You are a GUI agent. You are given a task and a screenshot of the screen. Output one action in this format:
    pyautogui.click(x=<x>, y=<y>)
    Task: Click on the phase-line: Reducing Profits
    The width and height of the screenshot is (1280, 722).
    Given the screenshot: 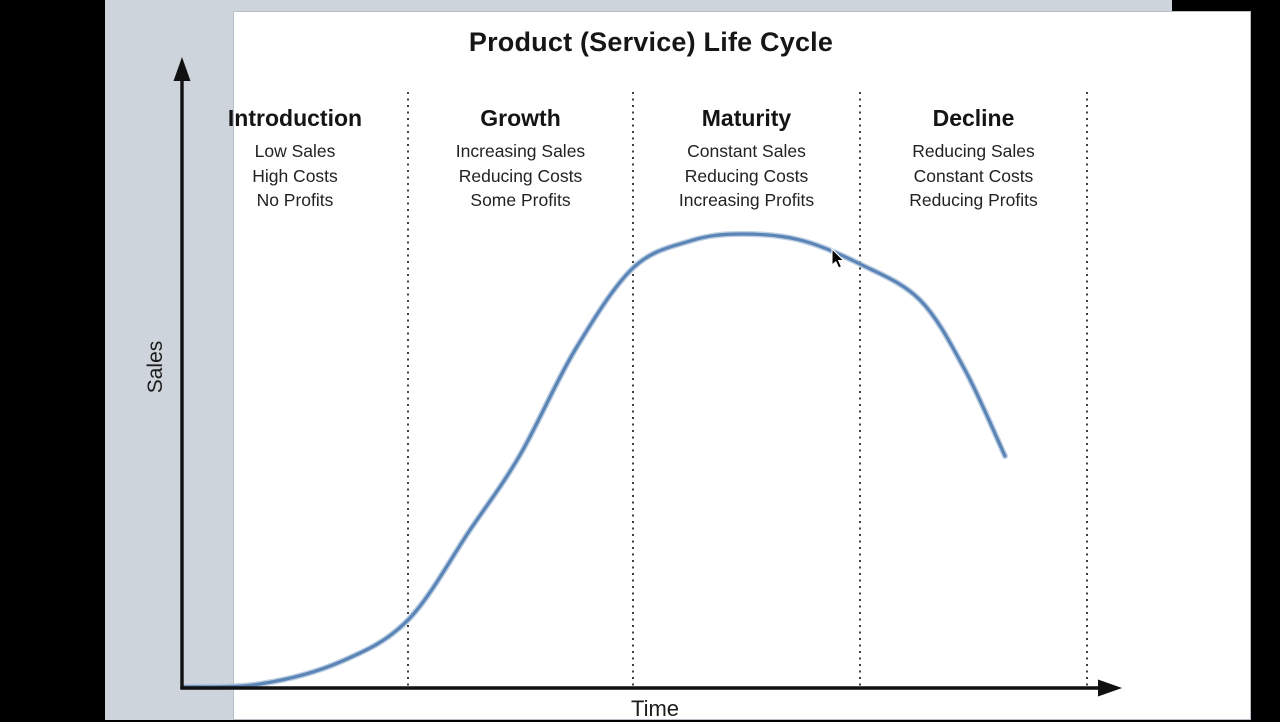 What is the action you would take?
    pyautogui.click(x=973, y=200)
    